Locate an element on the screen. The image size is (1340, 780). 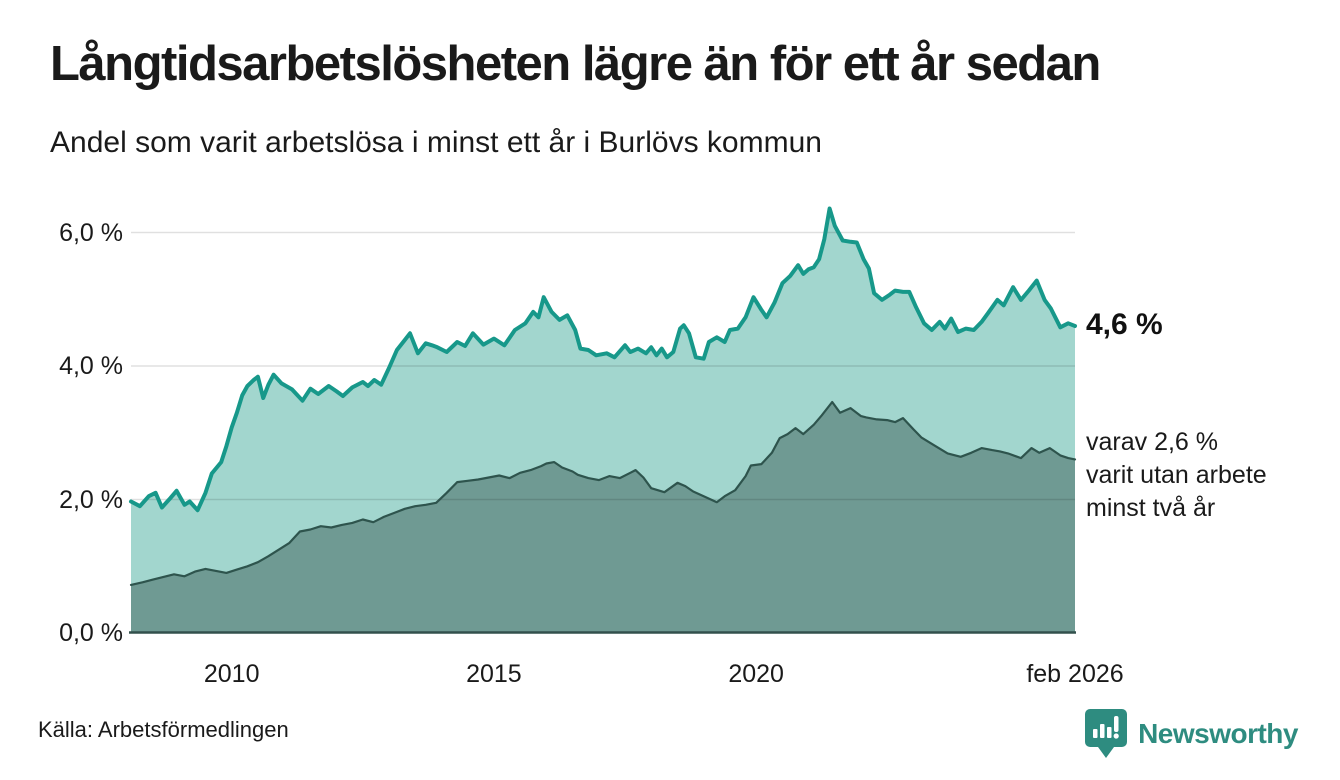
latest-total-value-label: 4,6 % is located at coordinates (1124, 324).